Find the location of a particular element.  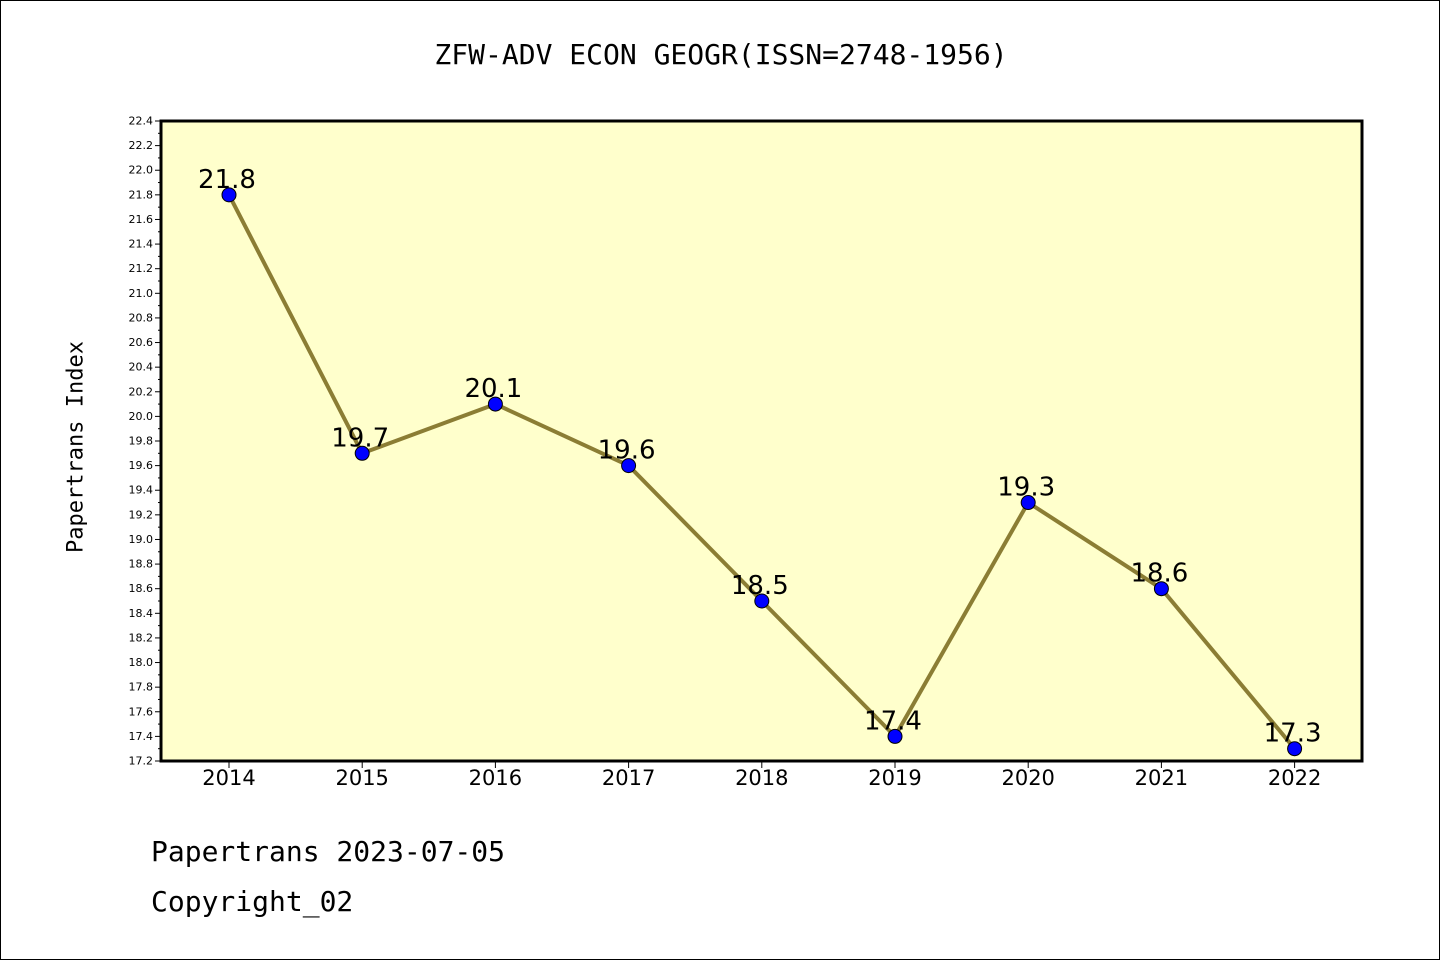

y-tick-label: 17.8 is located at coordinates (141, 687).